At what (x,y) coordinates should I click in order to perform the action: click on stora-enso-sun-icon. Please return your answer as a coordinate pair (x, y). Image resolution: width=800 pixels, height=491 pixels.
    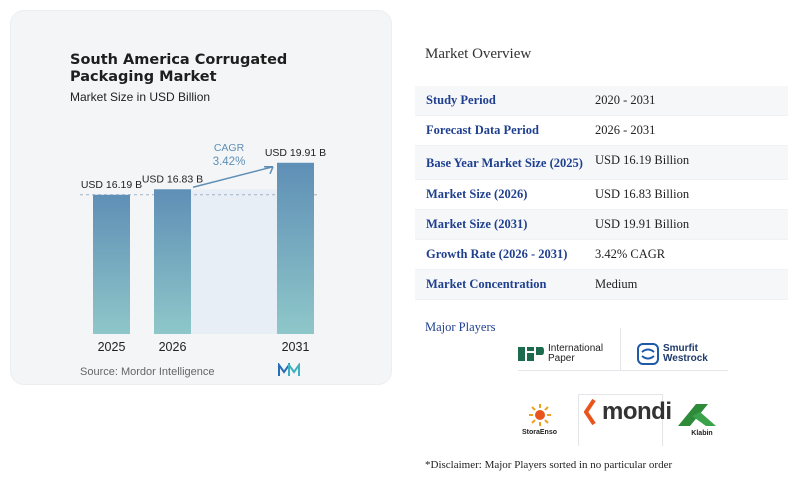
    Looking at the image, I should click on (539, 415).